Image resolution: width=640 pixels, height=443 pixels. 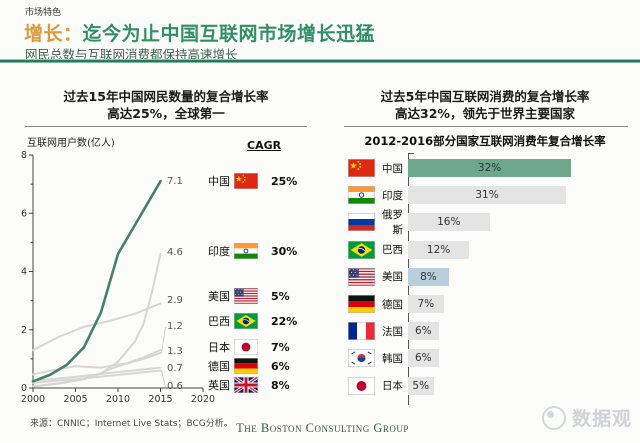 I want to click on cagr-value: 7%, so click(x=280, y=347).